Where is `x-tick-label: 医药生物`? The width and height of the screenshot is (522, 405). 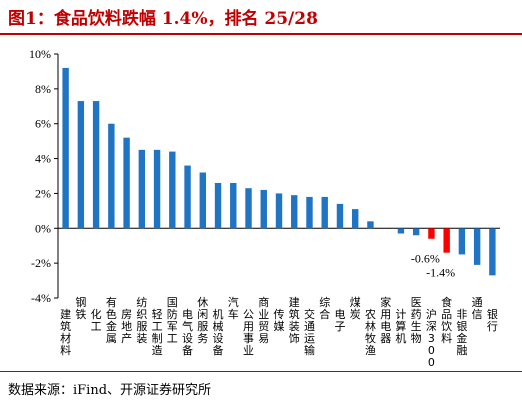 x-tick-label: 医药生物 is located at coordinates (416, 320).